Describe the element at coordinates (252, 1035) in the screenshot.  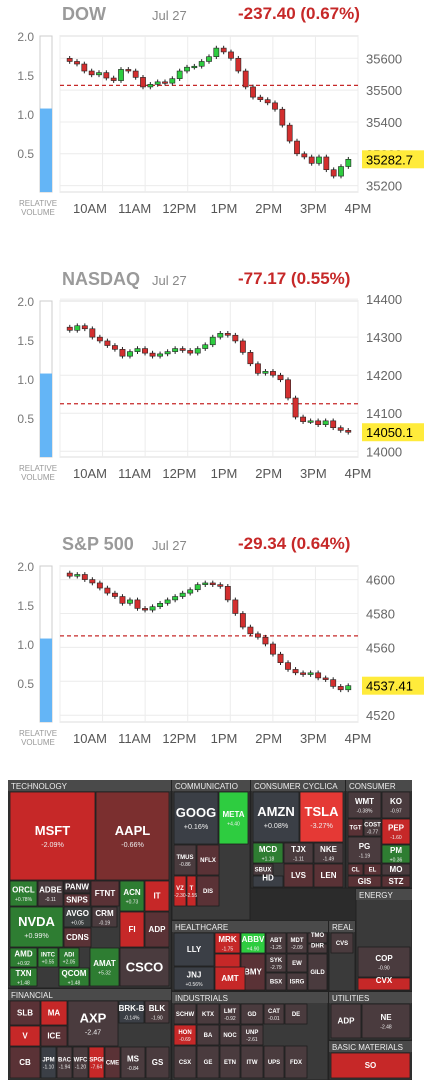
I see `heatmap-tile-unp: UNP-2.61` at that location.